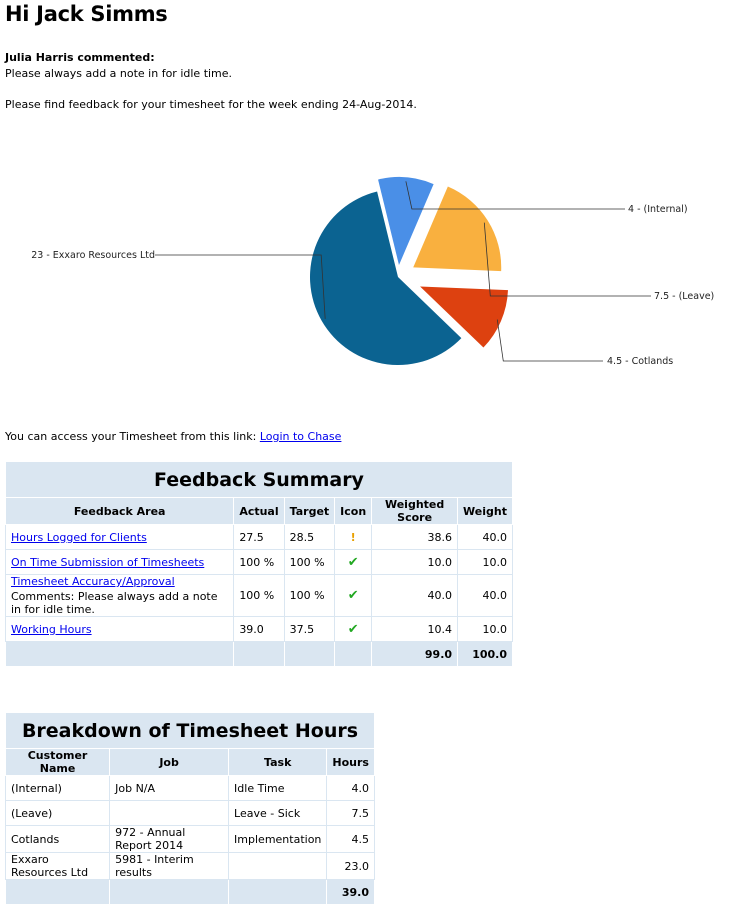 The image size is (732, 906). Describe the element at coordinates (119, 511) in the screenshot. I see `col-feedback-area: Feedback Area` at that location.